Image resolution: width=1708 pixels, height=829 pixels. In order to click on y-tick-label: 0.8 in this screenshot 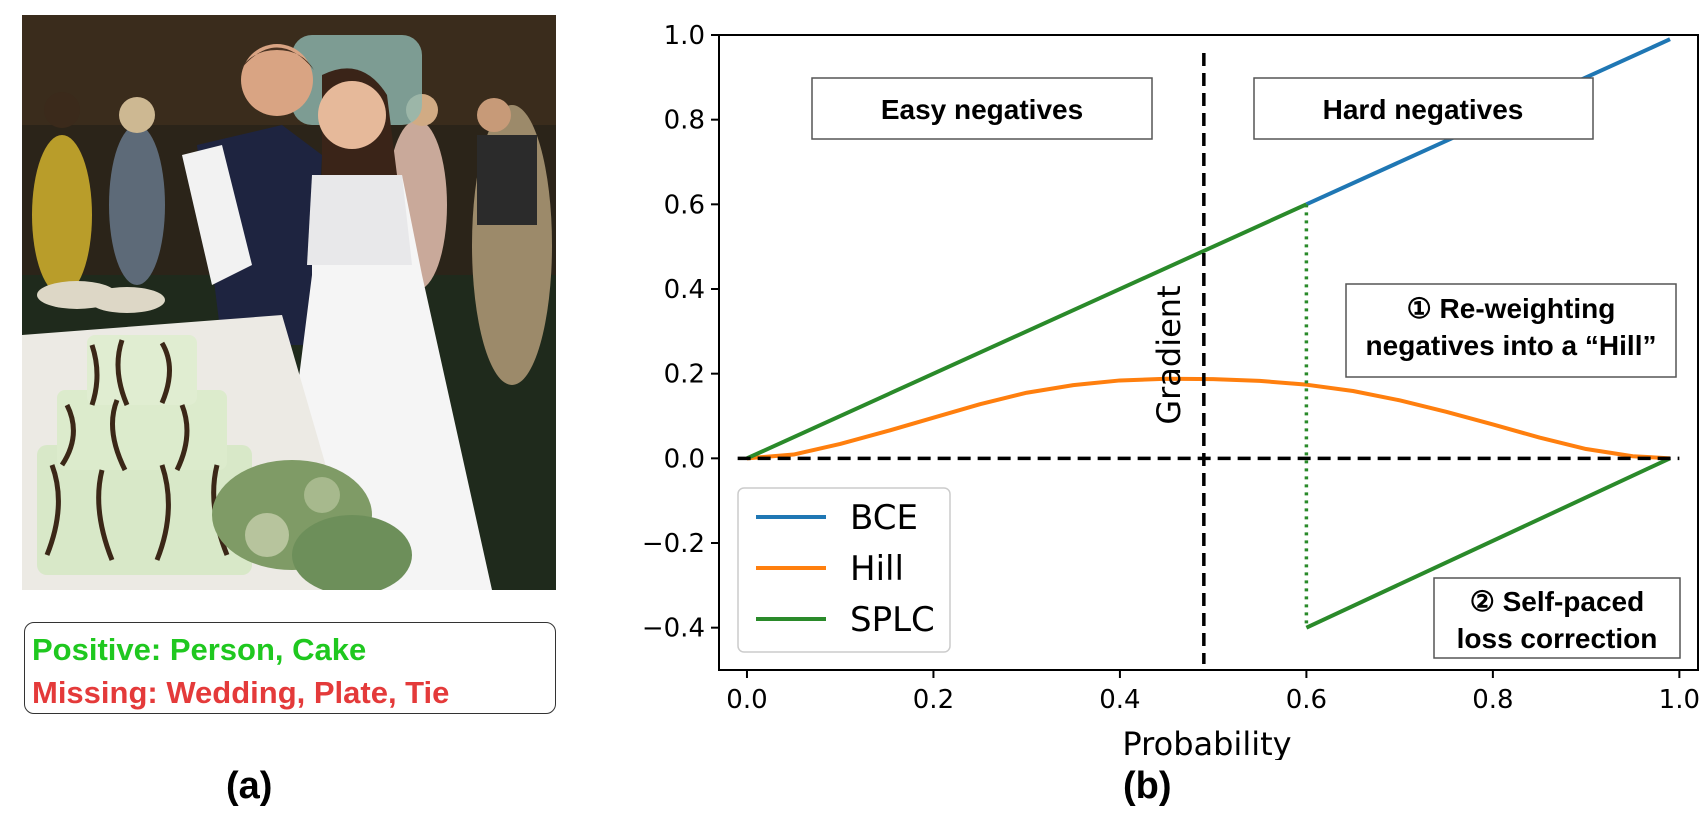, I will do `click(684, 121)`.